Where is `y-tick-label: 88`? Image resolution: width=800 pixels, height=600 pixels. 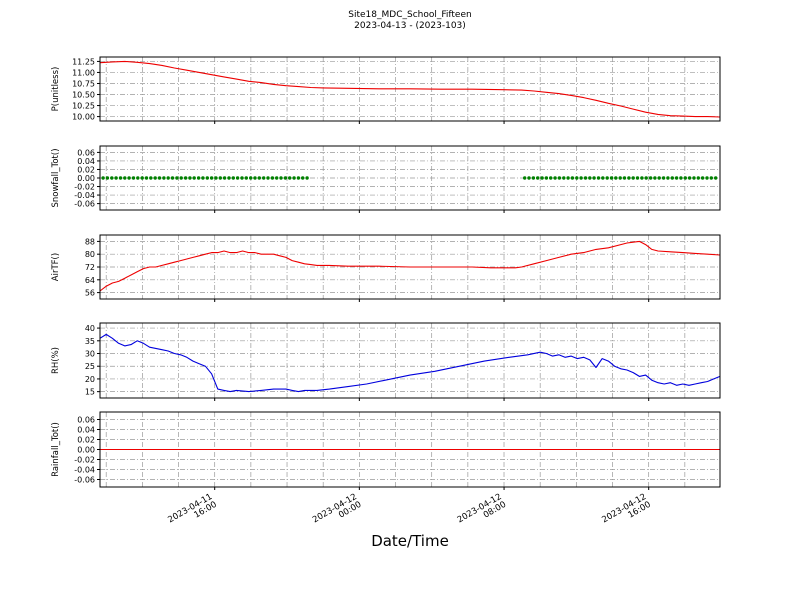
y-tick-label: 88 is located at coordinates (90, 241).